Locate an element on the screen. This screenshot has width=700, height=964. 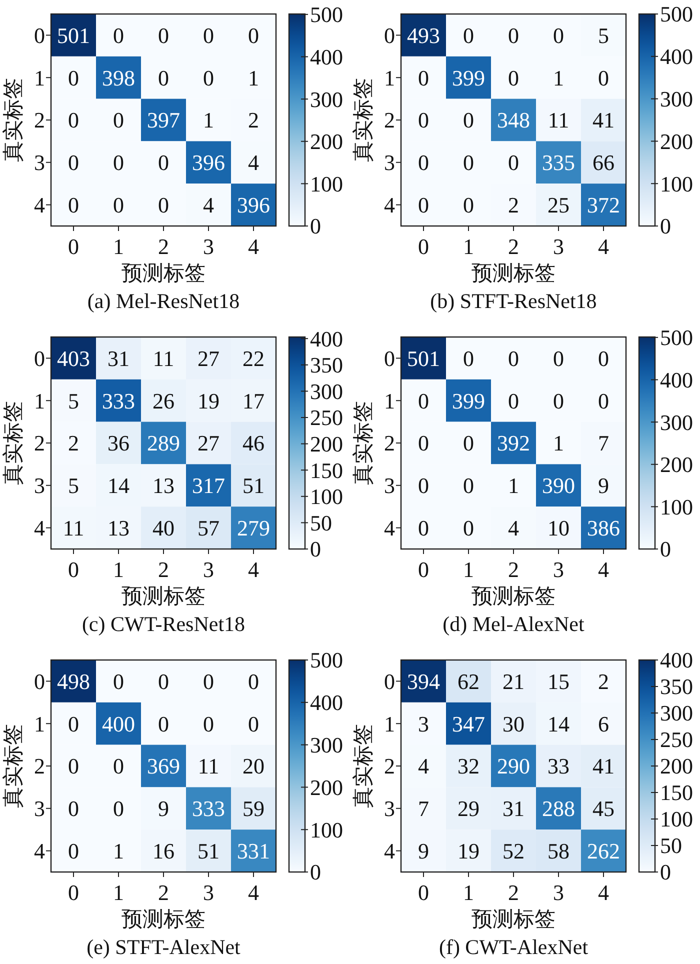
data-label: 386 is located at coordinates (603, 528).